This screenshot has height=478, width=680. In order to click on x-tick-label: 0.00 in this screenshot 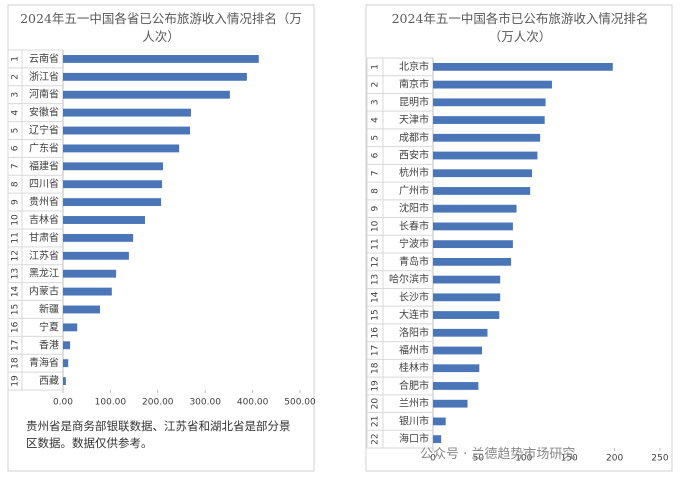, I will do `click(63, 403)`.